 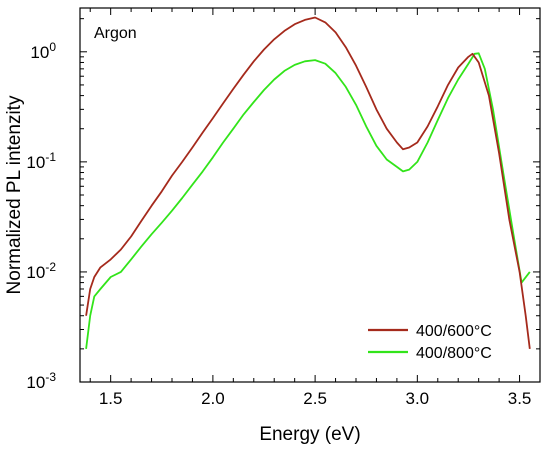 I want to click on y-axis-title: Normalized PL intenzity, so click(x=14, y=194).